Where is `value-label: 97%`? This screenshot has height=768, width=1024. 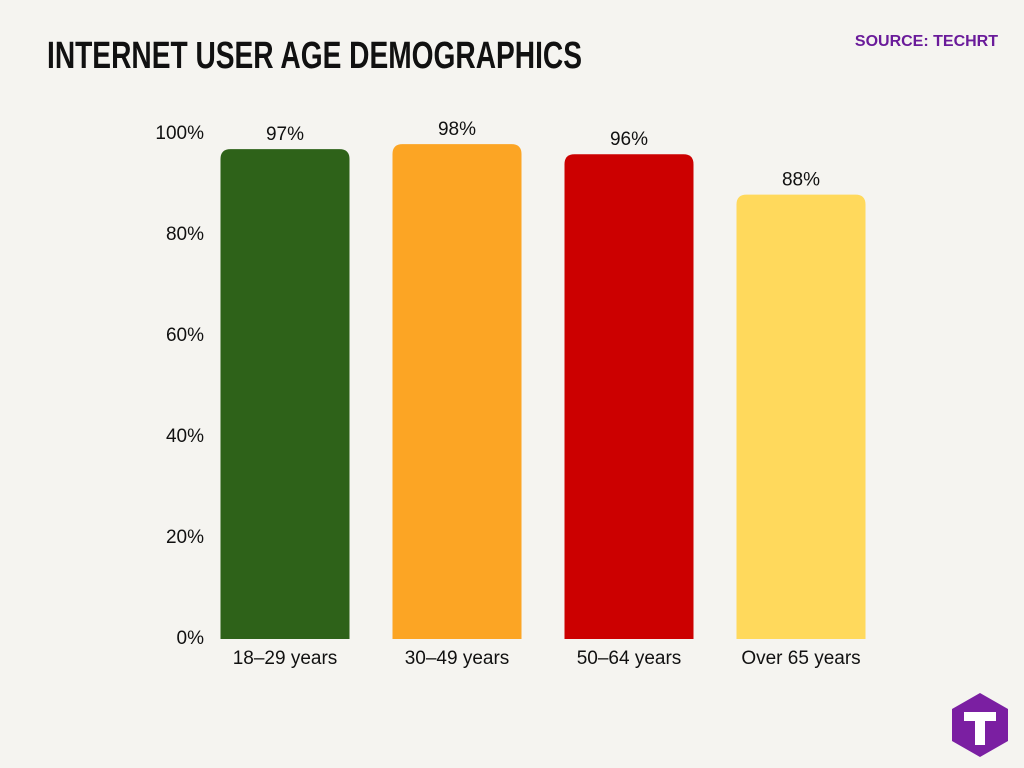 value-label: 97% is located at coordinates (285, 134).